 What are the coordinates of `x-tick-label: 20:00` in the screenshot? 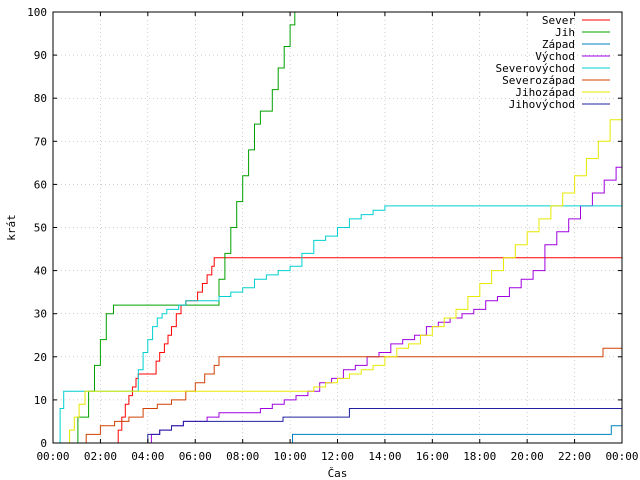 It's located at (527, 456).